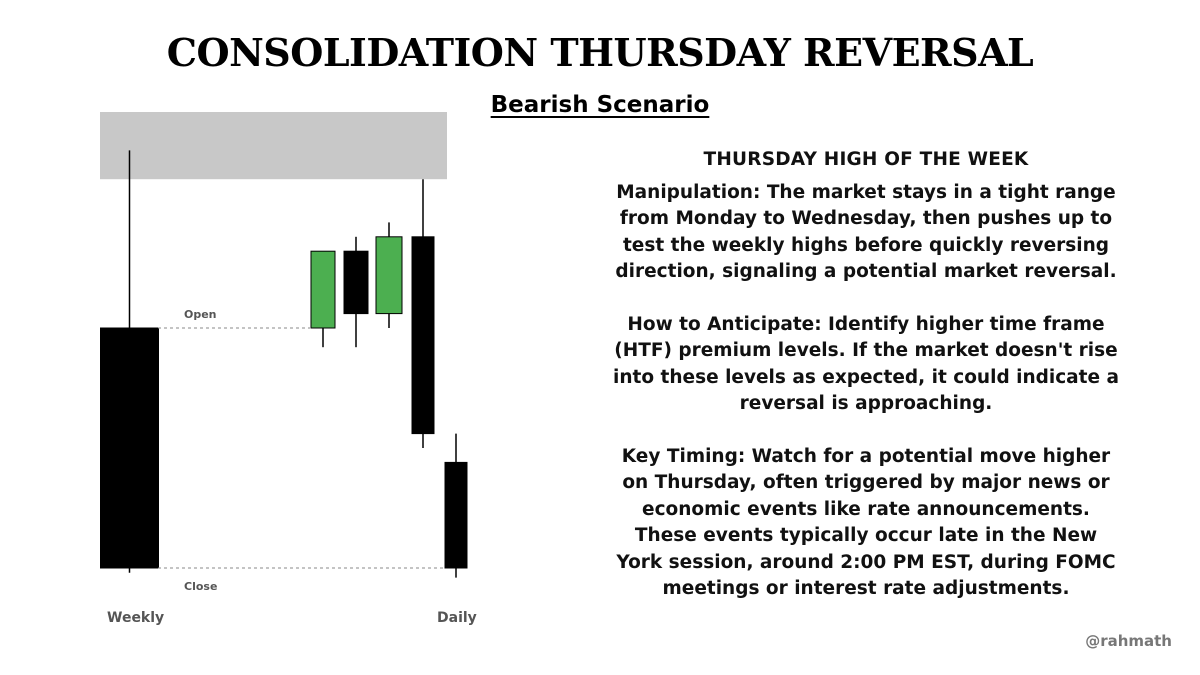 Image resolution: width=1200 pixels, height=675 pixels. I want to click on weekly-candle-body, so click(129, 448).